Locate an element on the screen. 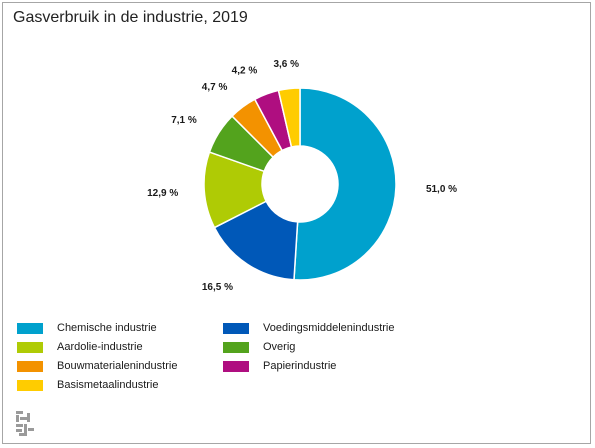  cbs-logo-icon is located at coordinates (25, 423).